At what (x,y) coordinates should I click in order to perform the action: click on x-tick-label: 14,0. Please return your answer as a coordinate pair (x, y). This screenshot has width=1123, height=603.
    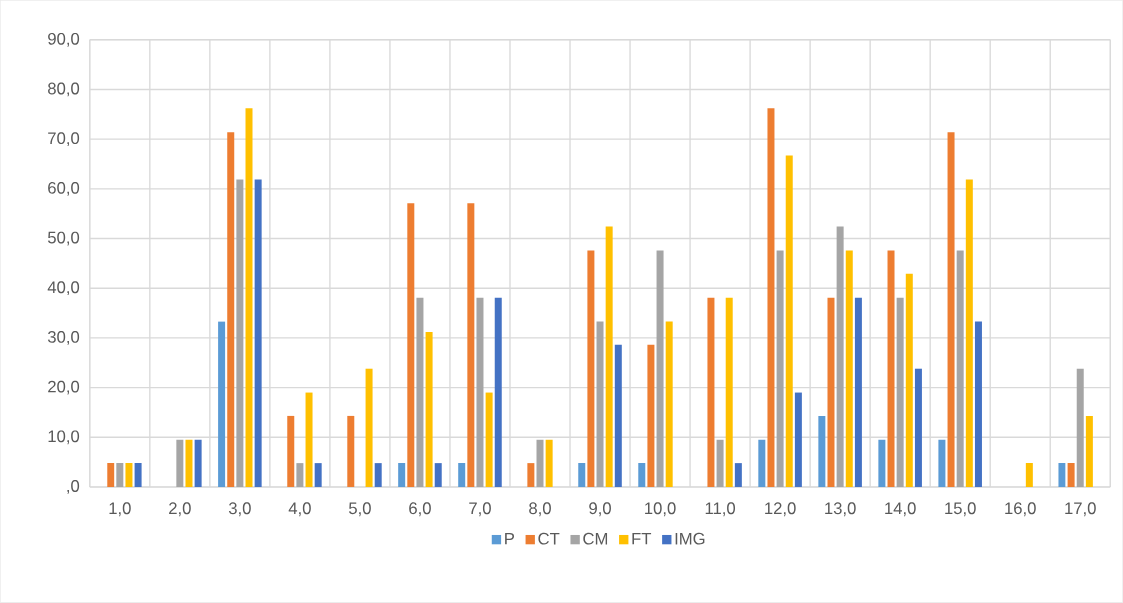
    Looking at the image, I should click on (900, 509).